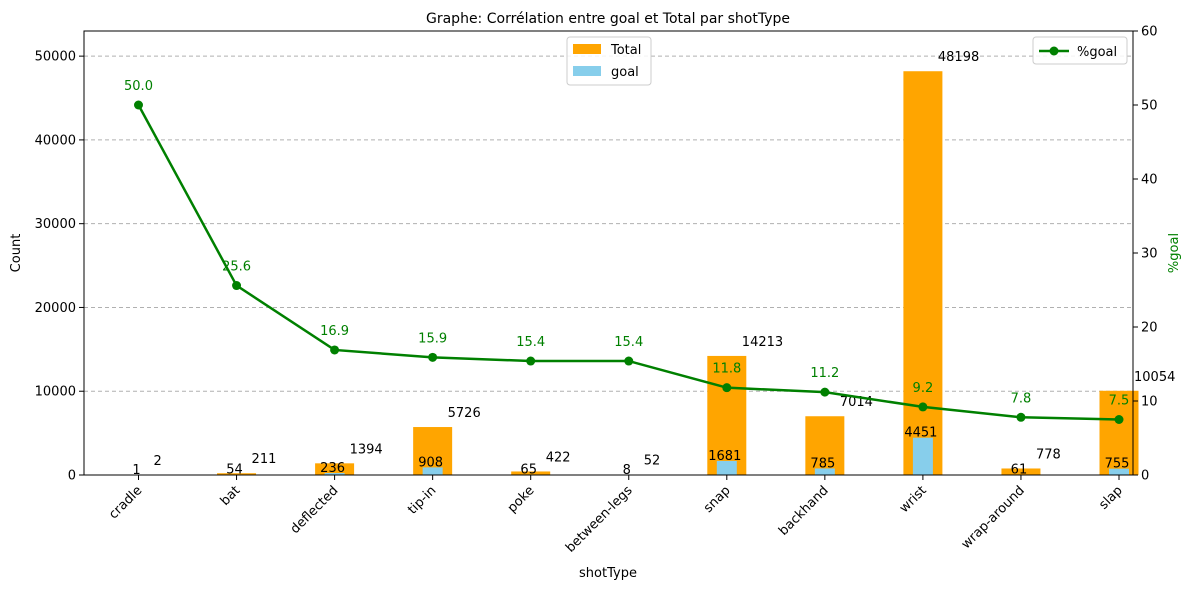 Image resolution: width=1189 pixels, height=590 pixels. I want to click on goal-value-label: 755, so click(1117, 464).